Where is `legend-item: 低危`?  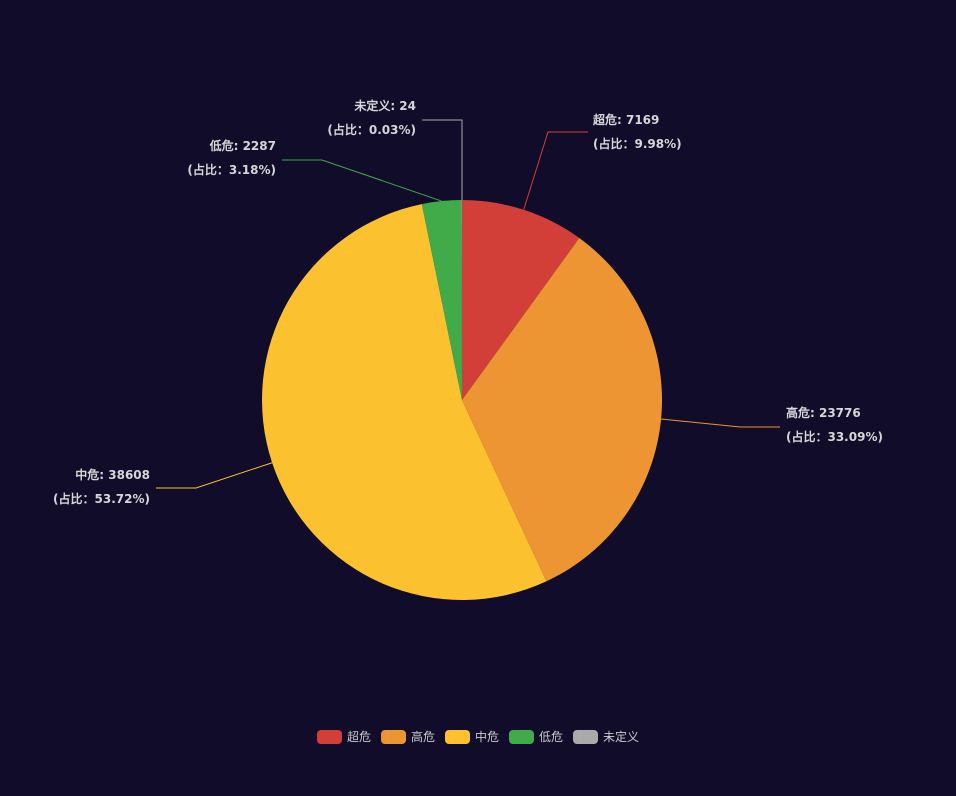 legend-item: 低危 is located at coordinates (536, 736).